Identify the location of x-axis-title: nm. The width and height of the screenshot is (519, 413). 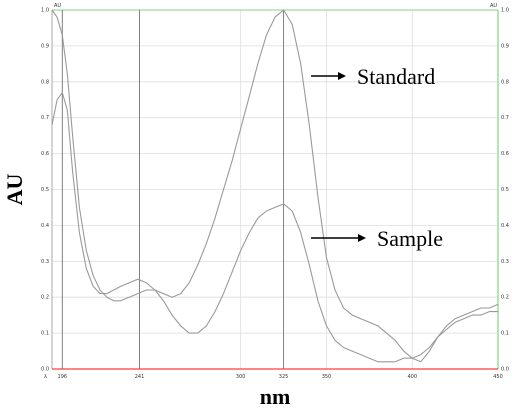
(275, 396).